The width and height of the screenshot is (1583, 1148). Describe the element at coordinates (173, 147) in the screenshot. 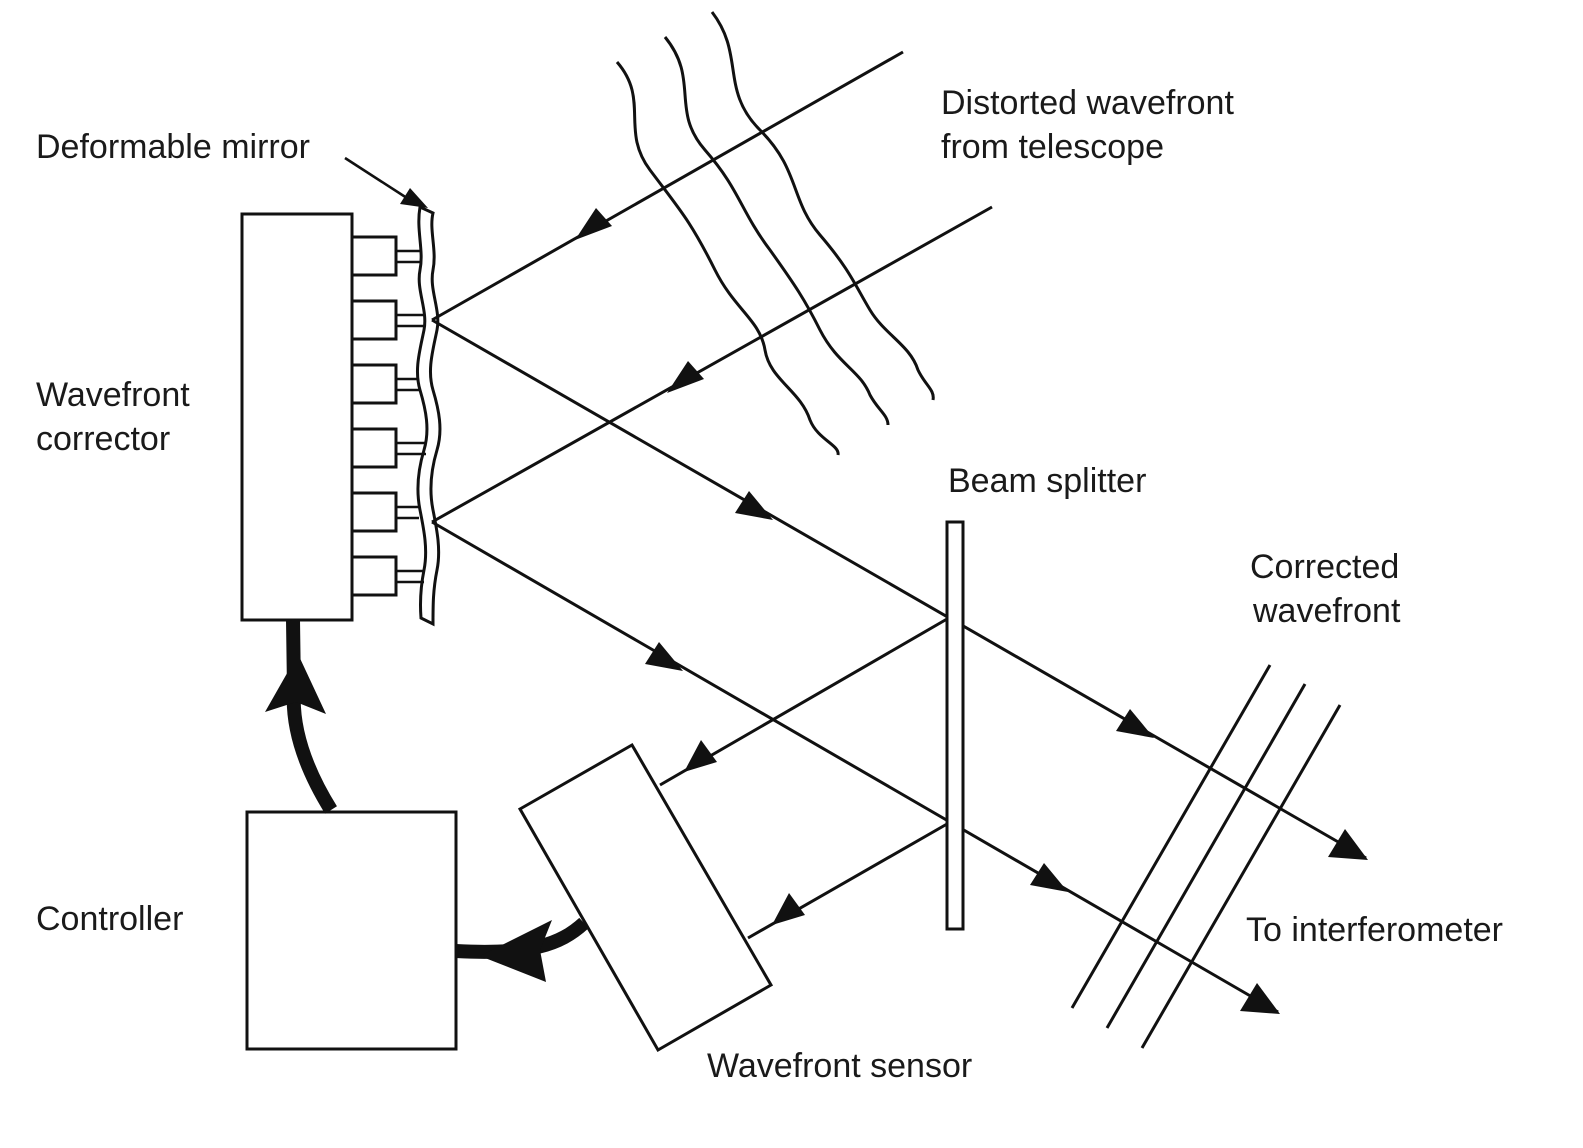

I see `label-deformable-mirror: Deformable mirror` at that location.